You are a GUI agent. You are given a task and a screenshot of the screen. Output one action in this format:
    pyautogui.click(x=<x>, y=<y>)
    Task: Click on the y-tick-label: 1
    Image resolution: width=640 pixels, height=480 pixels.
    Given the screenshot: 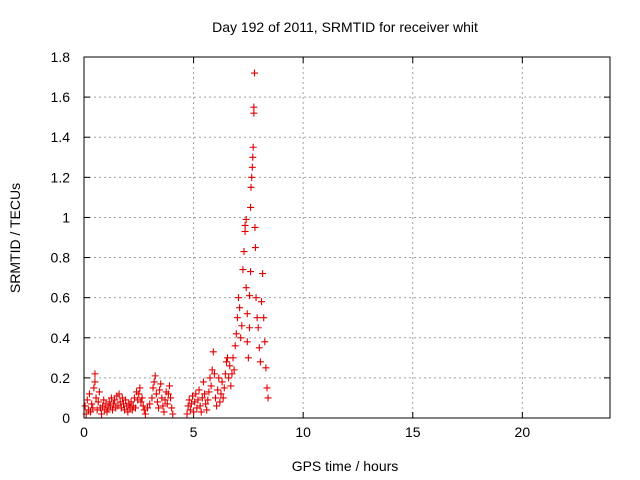 What is the action you would take?
    pyautogui.click(x=66, y=217)
    